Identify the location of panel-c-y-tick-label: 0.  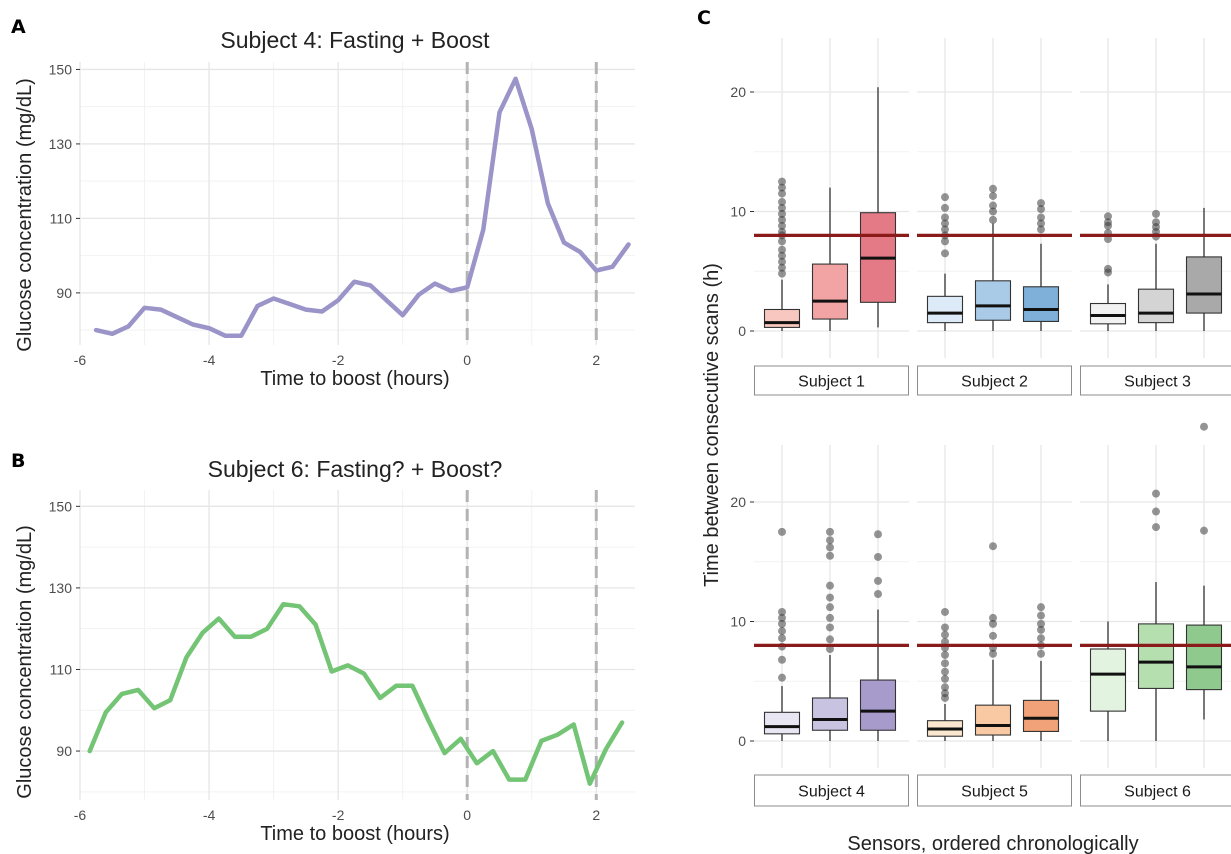
(742, 741).